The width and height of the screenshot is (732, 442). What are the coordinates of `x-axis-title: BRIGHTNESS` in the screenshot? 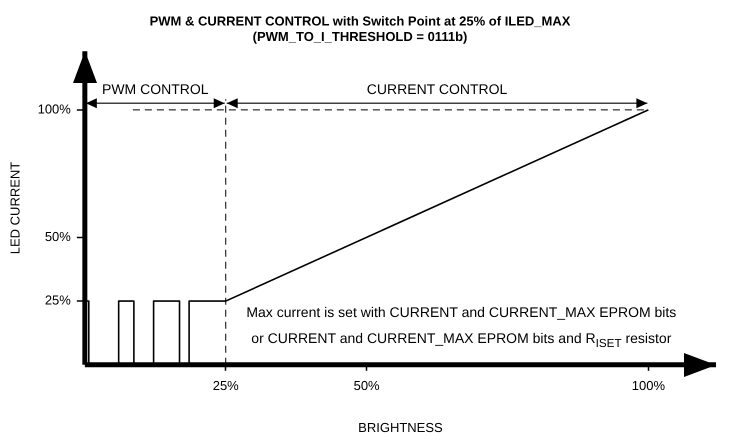 It's located at (401, 427).